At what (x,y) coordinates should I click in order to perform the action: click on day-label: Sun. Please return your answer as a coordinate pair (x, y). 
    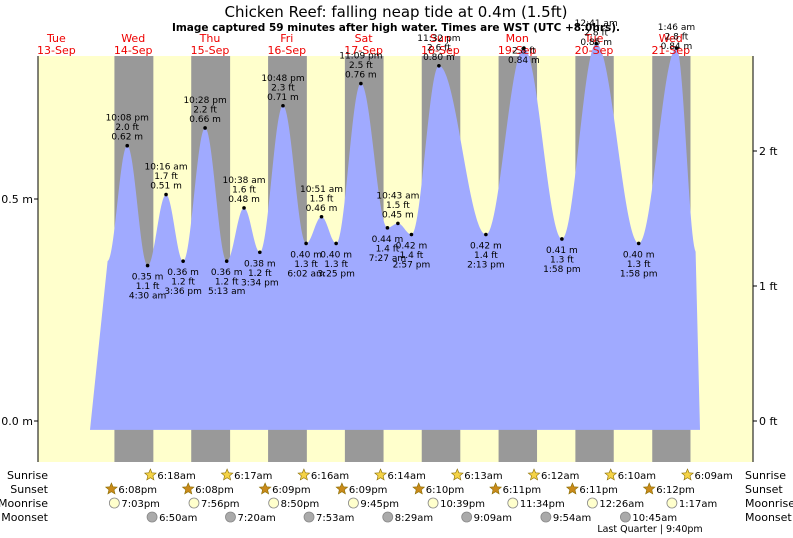
    Looking at the image, I should click on (440, 38).